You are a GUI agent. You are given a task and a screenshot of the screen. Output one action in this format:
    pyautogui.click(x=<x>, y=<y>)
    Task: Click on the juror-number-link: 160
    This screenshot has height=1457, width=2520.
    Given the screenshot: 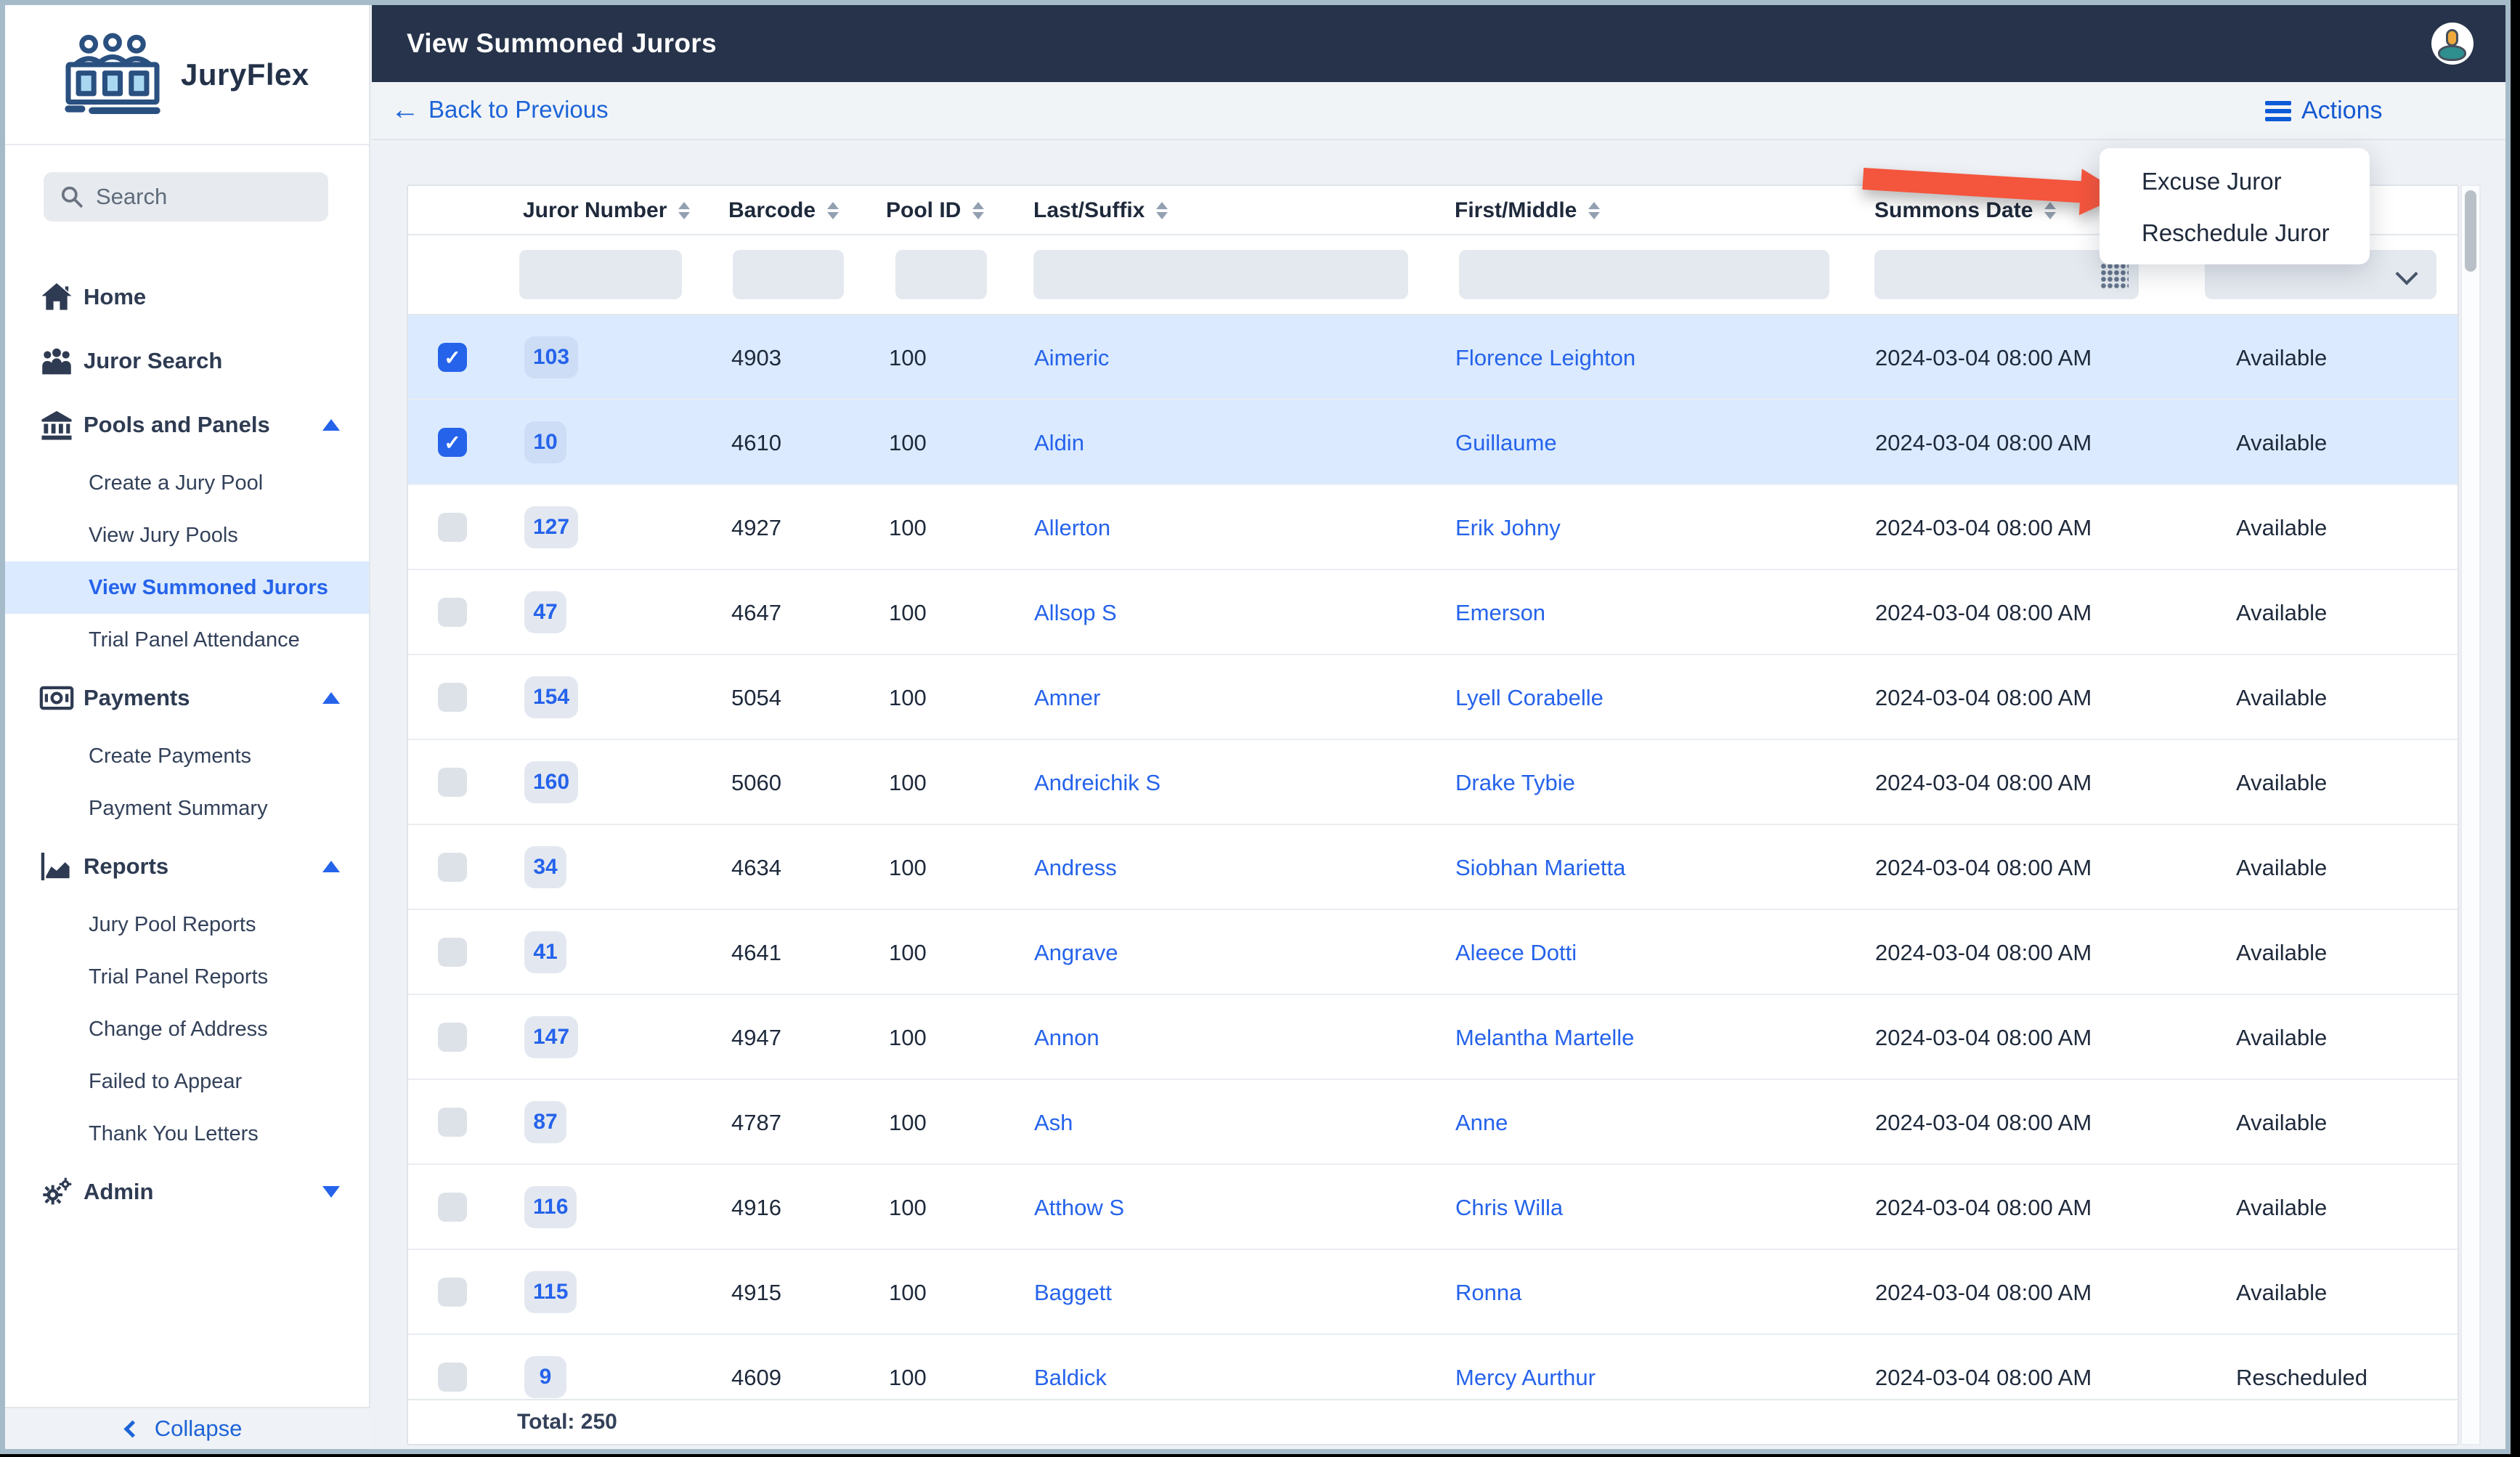 What is the action you would take?
    pyautogui.click(x=551, y=782)
    